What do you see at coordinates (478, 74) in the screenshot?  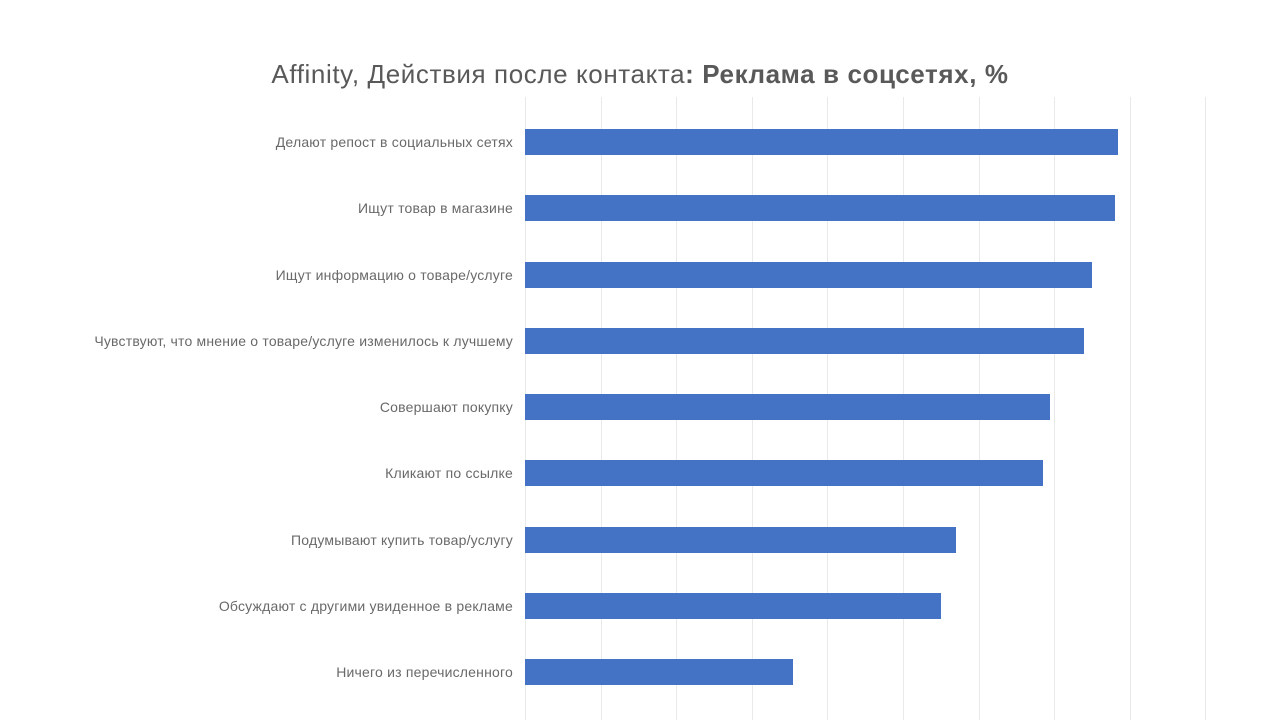 I see `chart-title-normal: Affinity, Действия после контакта` at bounding box center [478, 74].